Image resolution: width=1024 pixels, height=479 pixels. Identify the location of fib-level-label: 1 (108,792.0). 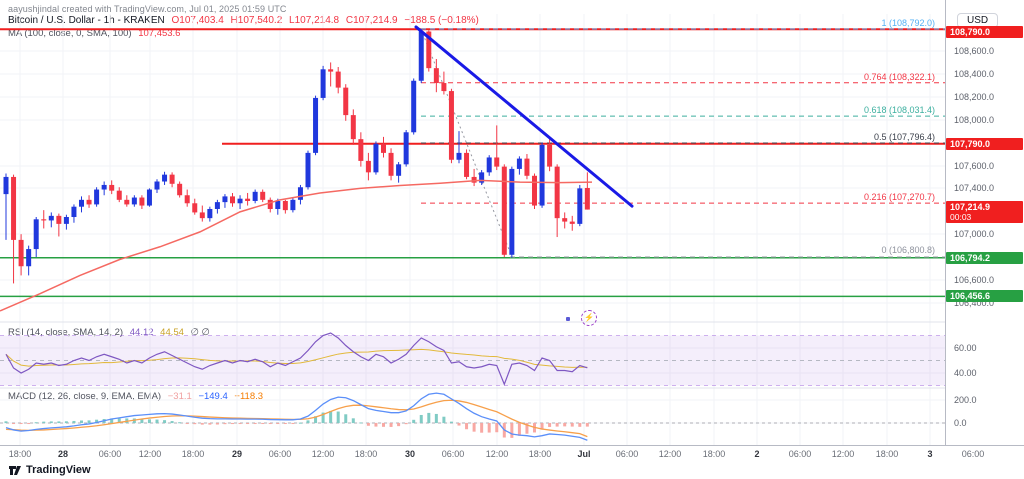
(908, 23).